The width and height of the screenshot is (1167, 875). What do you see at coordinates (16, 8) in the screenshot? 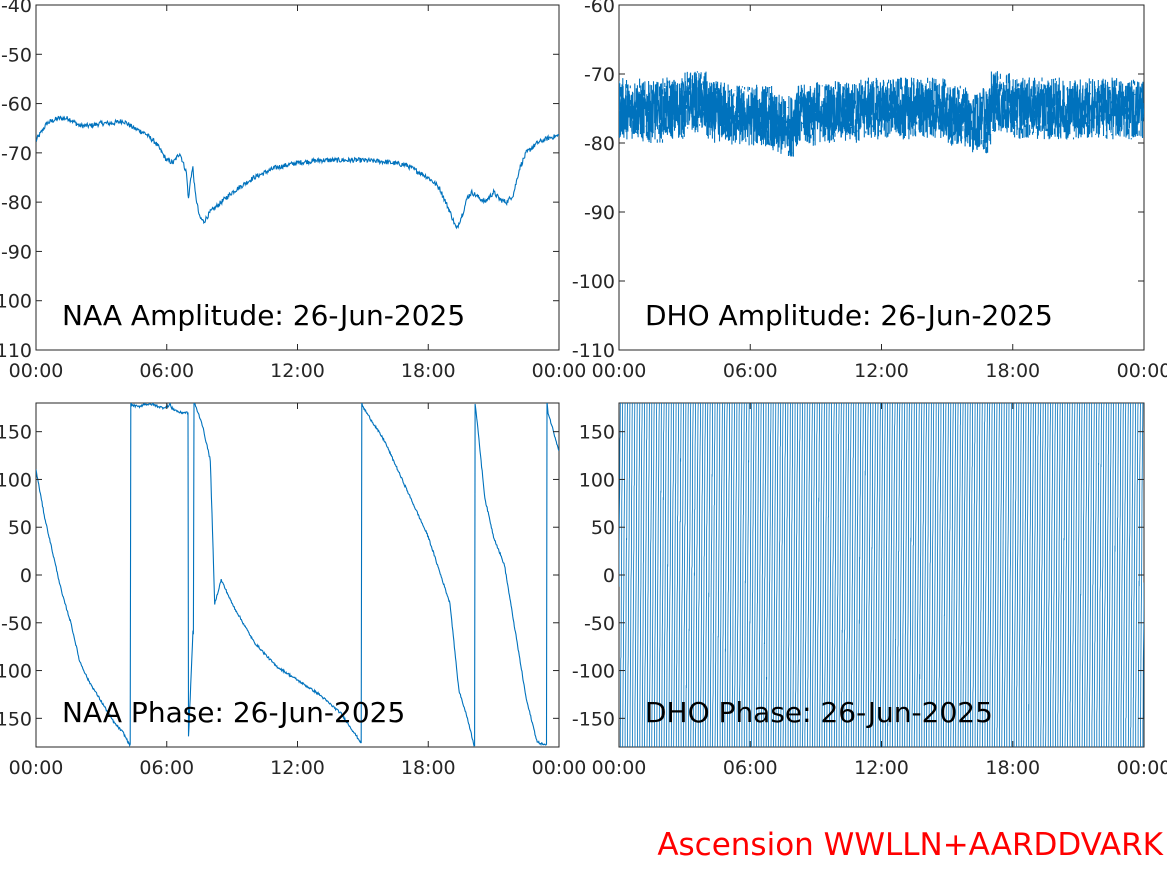
I see `y-tick-label: -40` at bounding box center [16, 8].